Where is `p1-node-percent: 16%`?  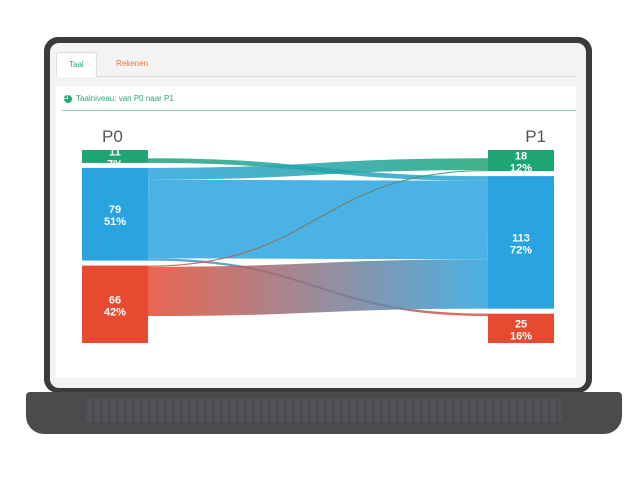 p1-node-percent: 16% is located at coordinates (521, 336).